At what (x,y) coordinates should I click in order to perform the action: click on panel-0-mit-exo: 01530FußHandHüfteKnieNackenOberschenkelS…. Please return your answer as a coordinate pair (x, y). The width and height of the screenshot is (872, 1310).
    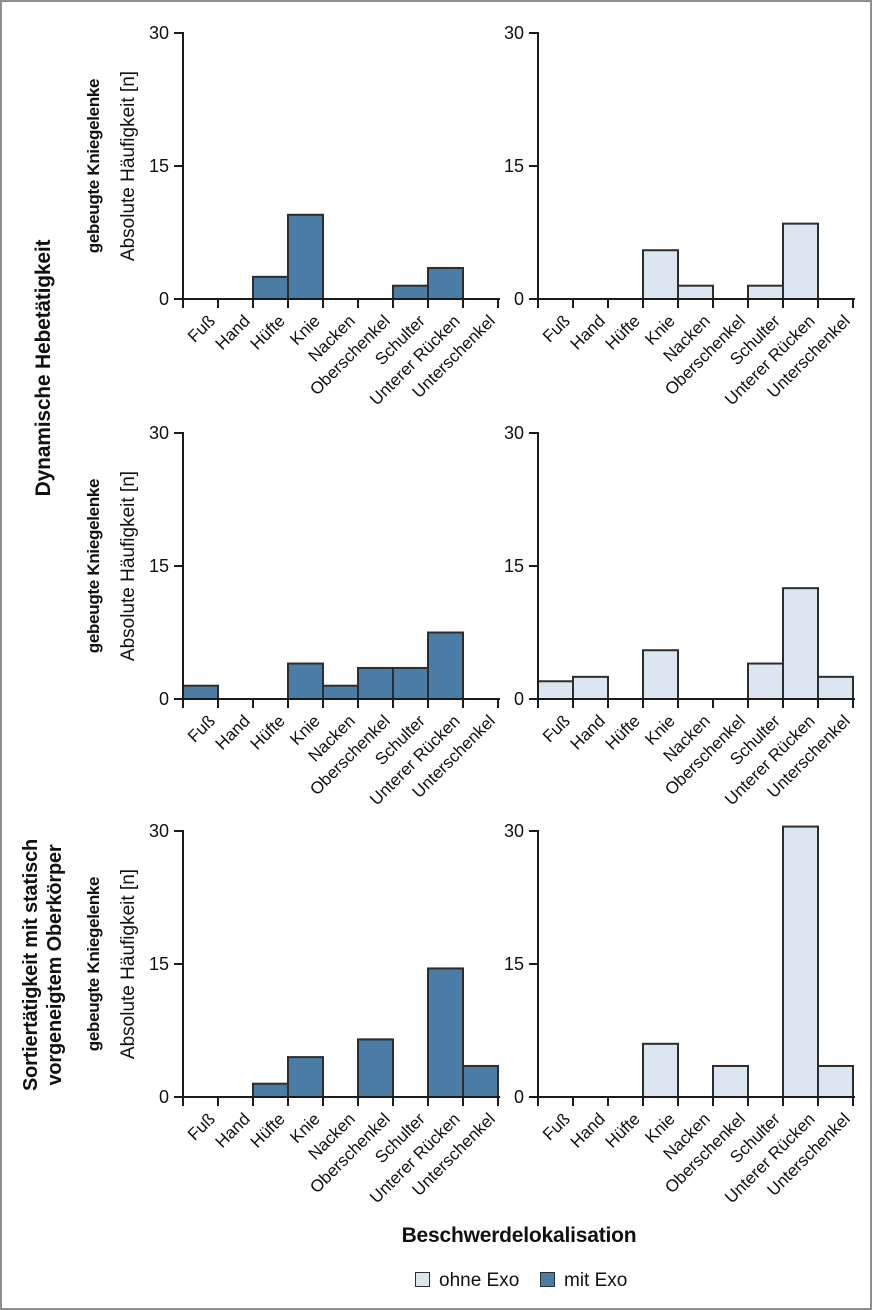
    Looking at the image, I should click on (324, 216).